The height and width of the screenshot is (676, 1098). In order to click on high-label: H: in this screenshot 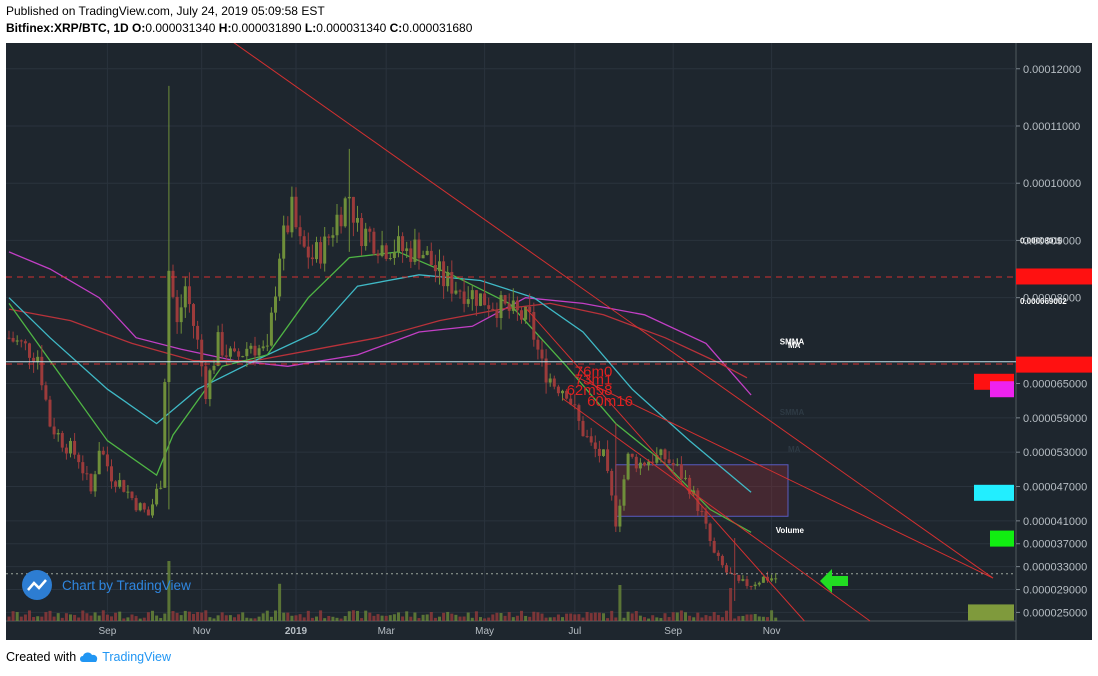, I will do `click(225, 28)`.